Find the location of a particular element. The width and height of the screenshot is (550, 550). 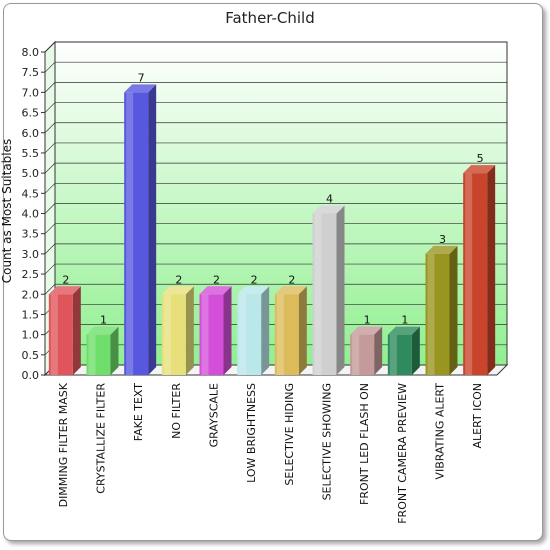

y-tick-label: 4.5 is located at coordinates (31, 193).